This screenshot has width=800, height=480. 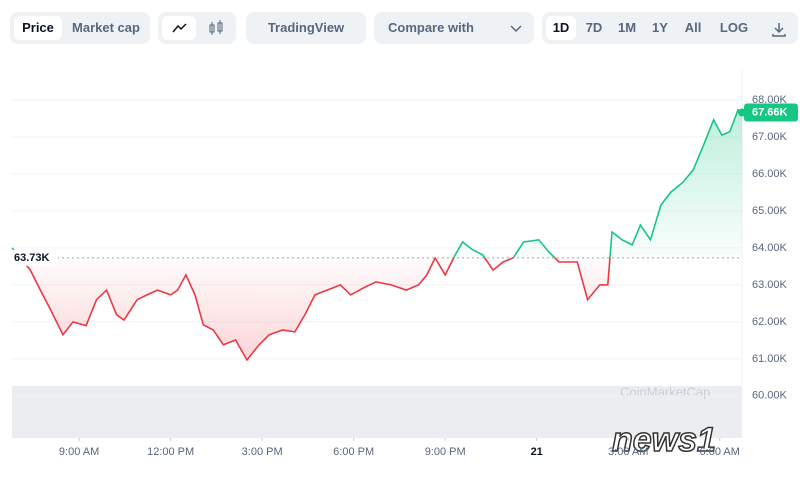 What do you see at coordinates (262, 452) in the screenshot?
I see `x-tick-label: 3:00 PM` at bounding box center [262, 452].